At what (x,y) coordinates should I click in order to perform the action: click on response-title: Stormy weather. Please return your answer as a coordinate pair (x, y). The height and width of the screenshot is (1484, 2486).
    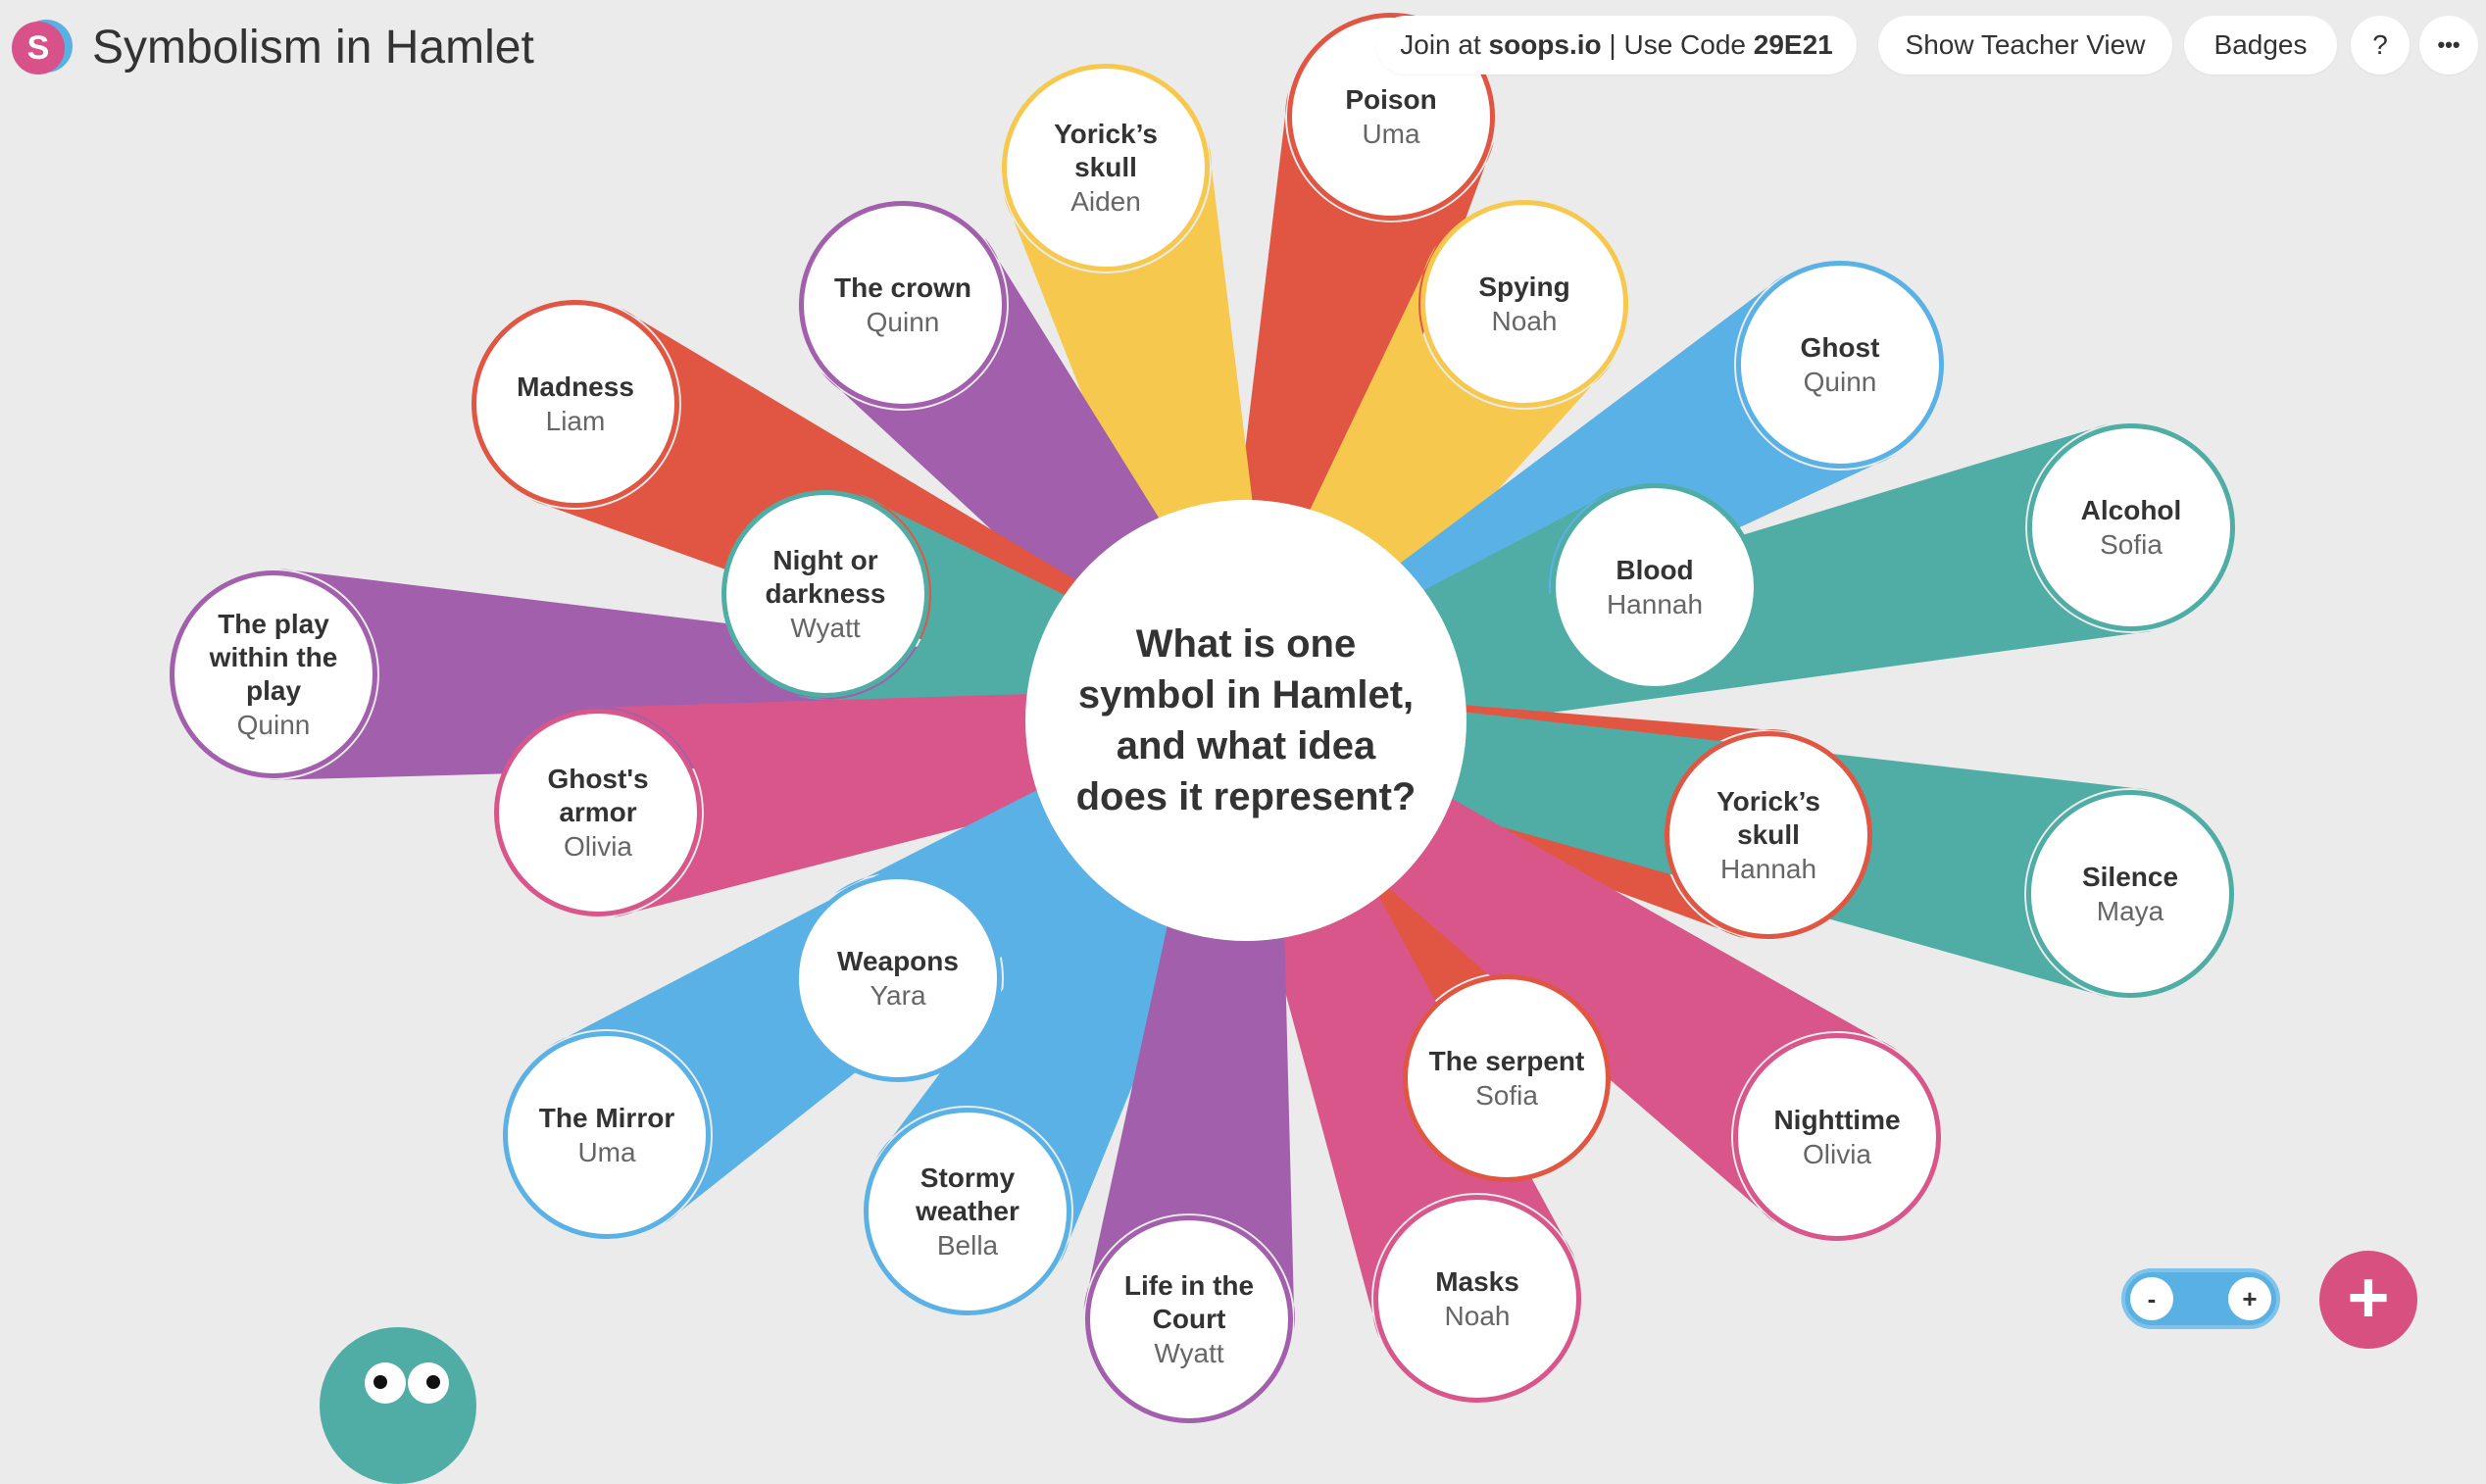
    Looking at the image, I should click on (967, 1194).